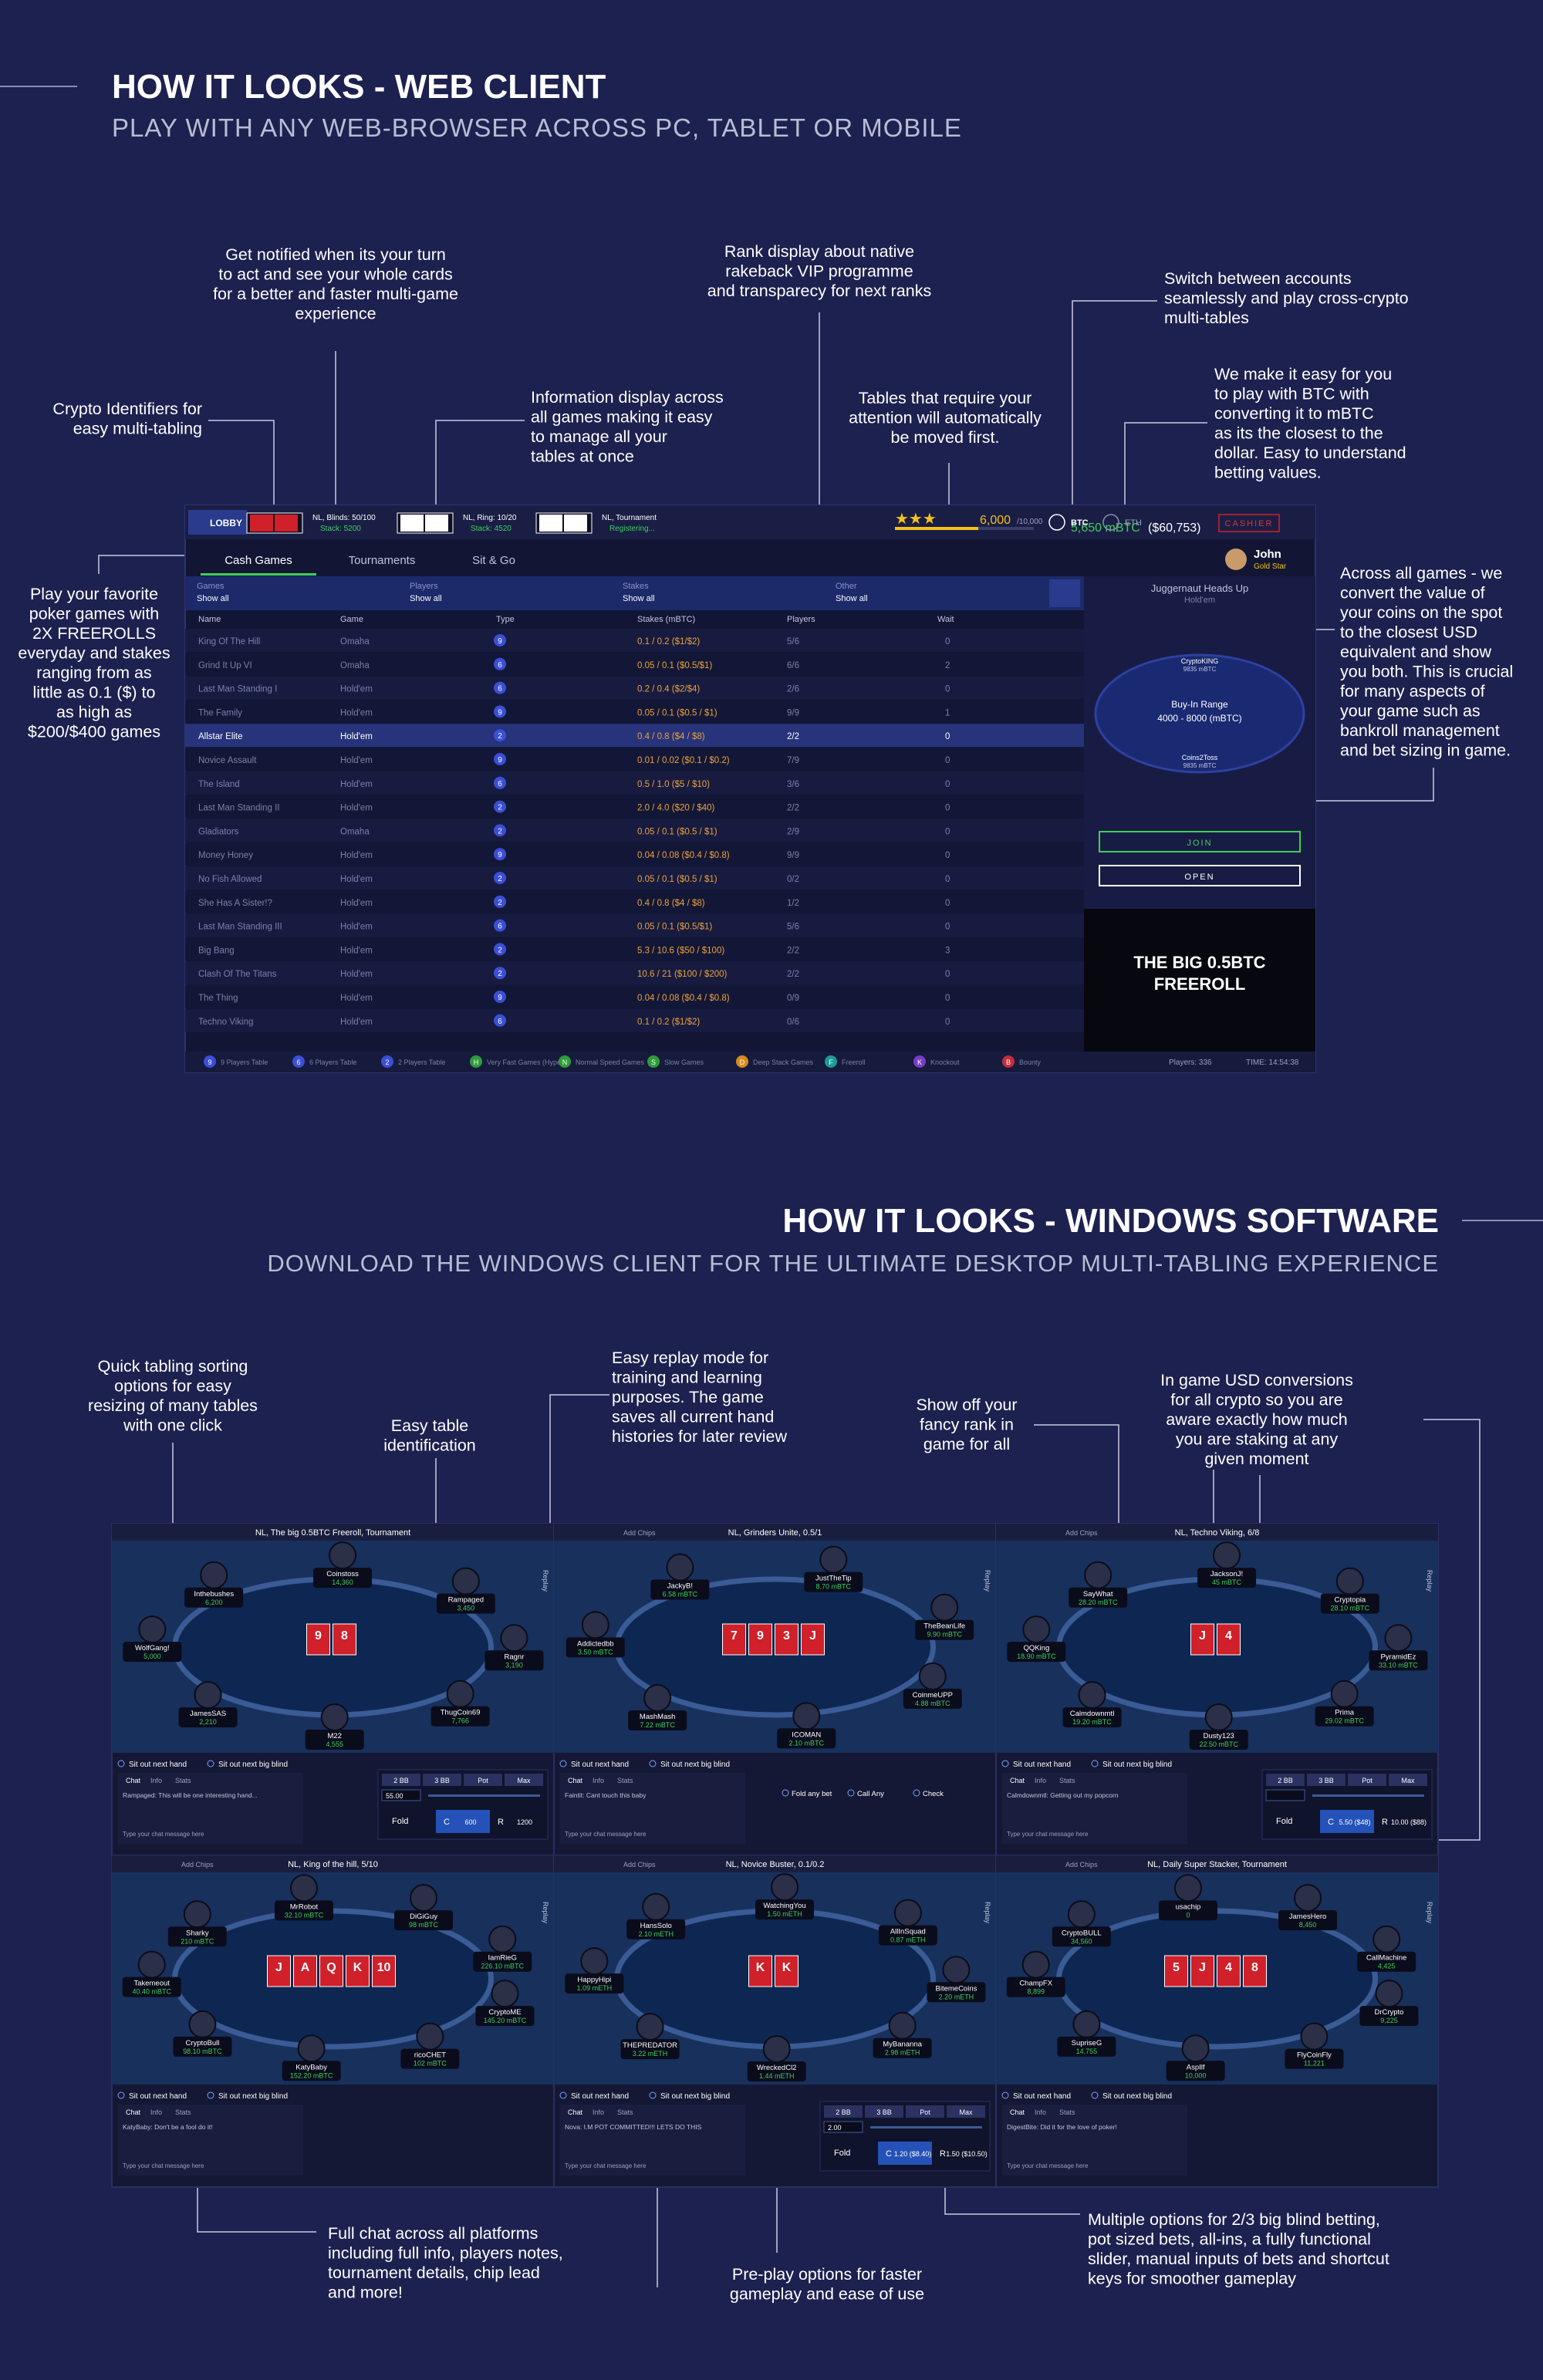 This screenshot has width=1543, height=2380. Describe the element at coordinates (666, 619) in the screenshot. I see `column-header: Stakes (mBTC)` at that location.